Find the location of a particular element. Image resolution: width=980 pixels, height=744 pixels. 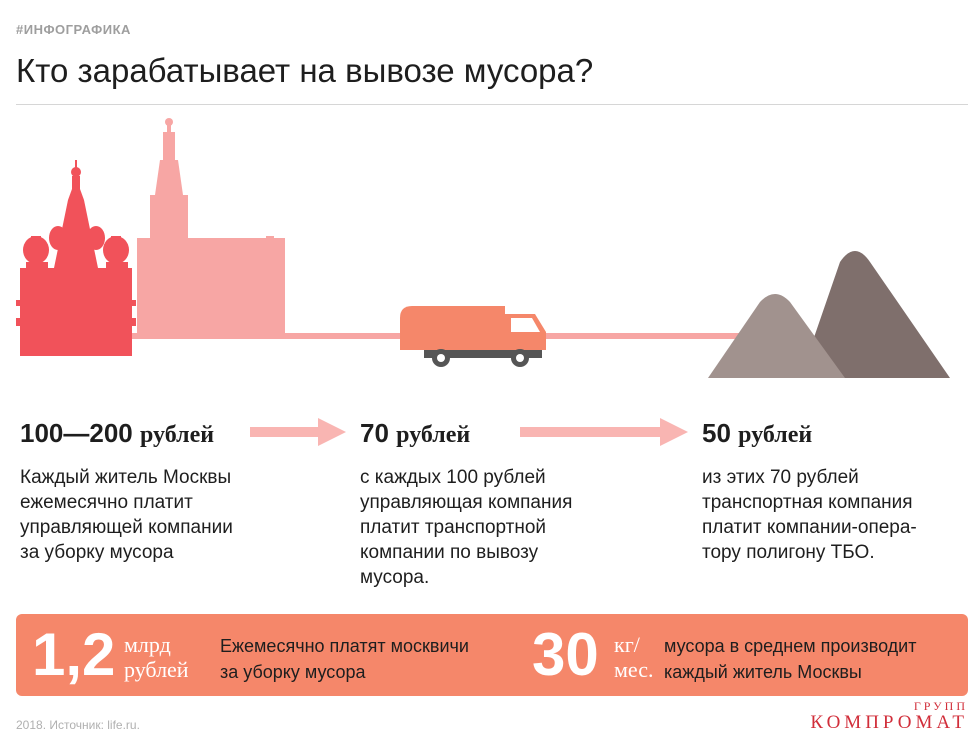

amount-value: 50 is located at coordinates (716, 433).